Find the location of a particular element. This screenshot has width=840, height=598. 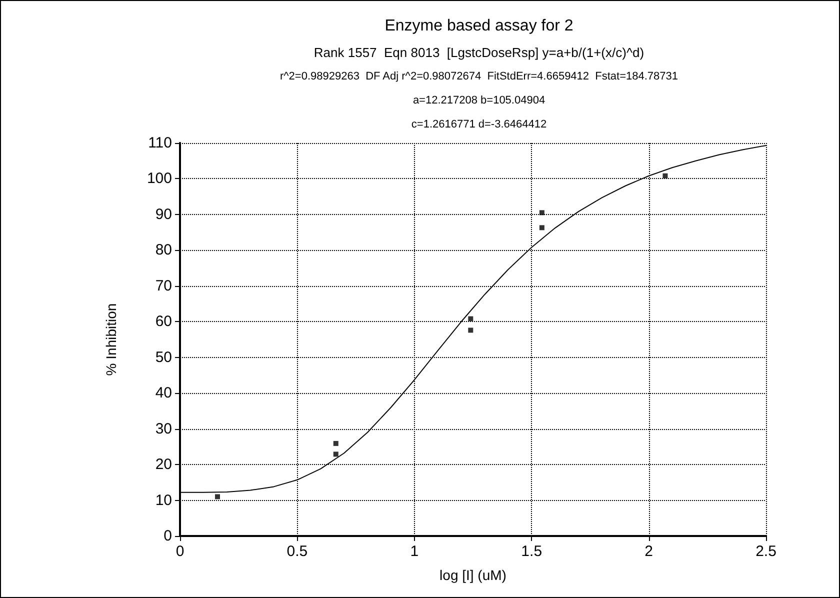

text: c=1.2616771 d=-3.6464412 is located at coordinates (479, 124).